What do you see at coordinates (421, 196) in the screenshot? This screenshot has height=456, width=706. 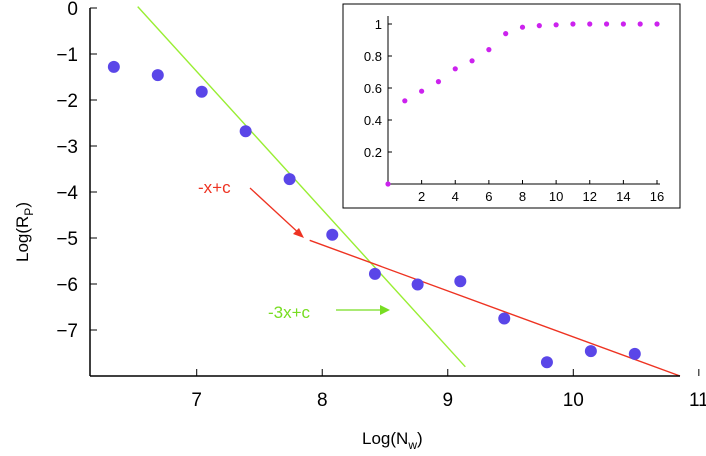 I see `inset-x-tick-label: 2` at bounding box center [421, 196].